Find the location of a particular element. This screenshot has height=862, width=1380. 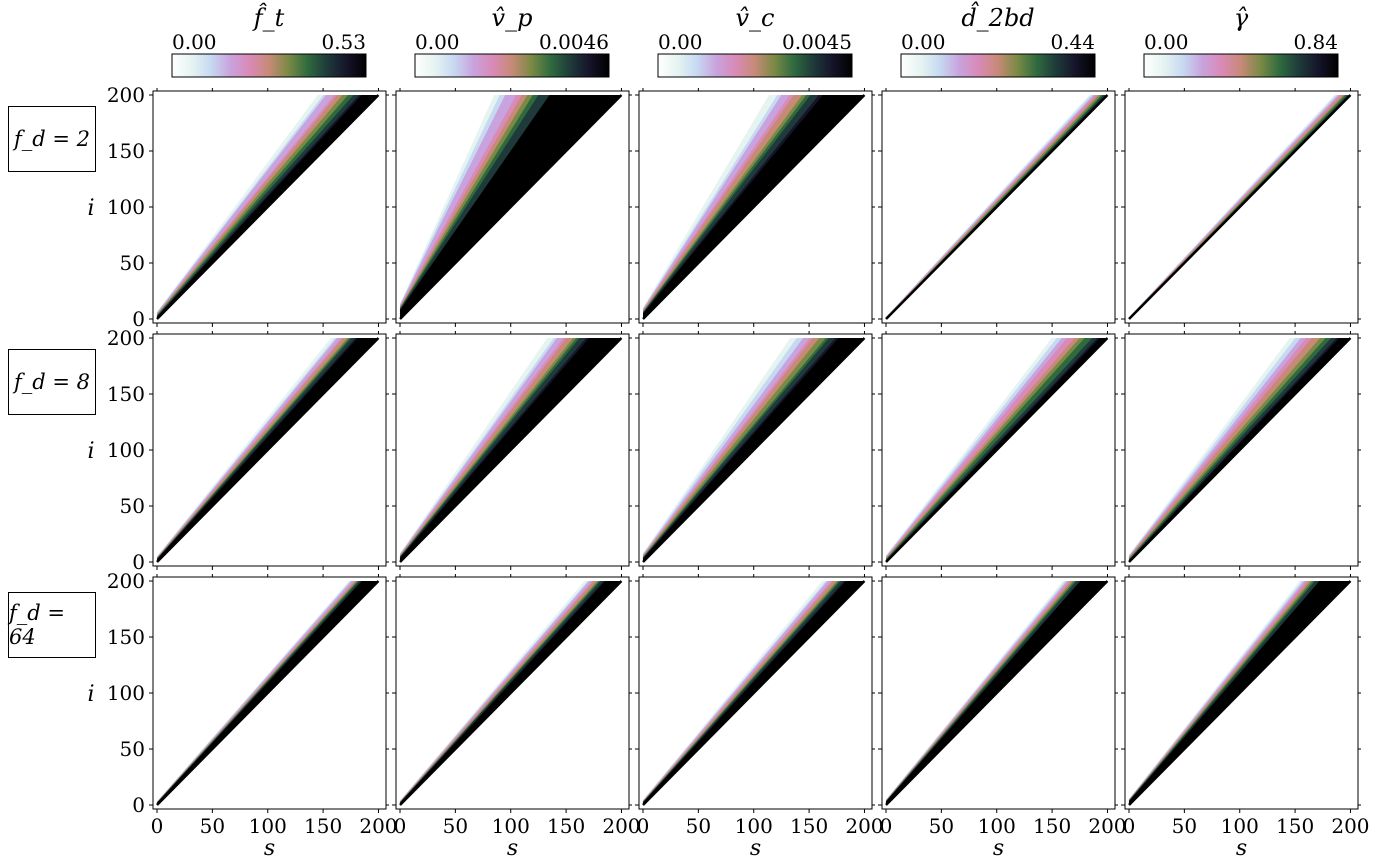

row-label-box: f_d = 64 is located at coordinates (52, 625).